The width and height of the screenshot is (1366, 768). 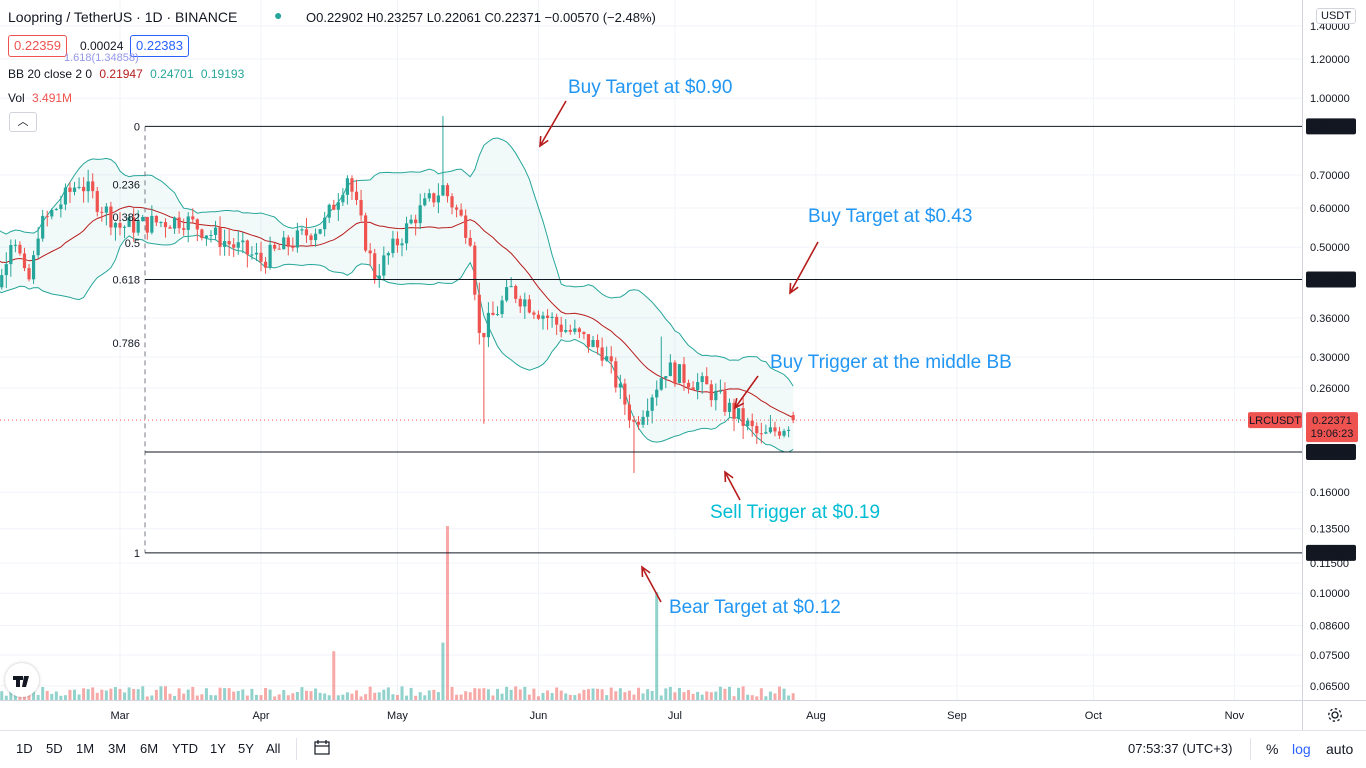 I want to click on volume-bars, so click(x=397, y=613).